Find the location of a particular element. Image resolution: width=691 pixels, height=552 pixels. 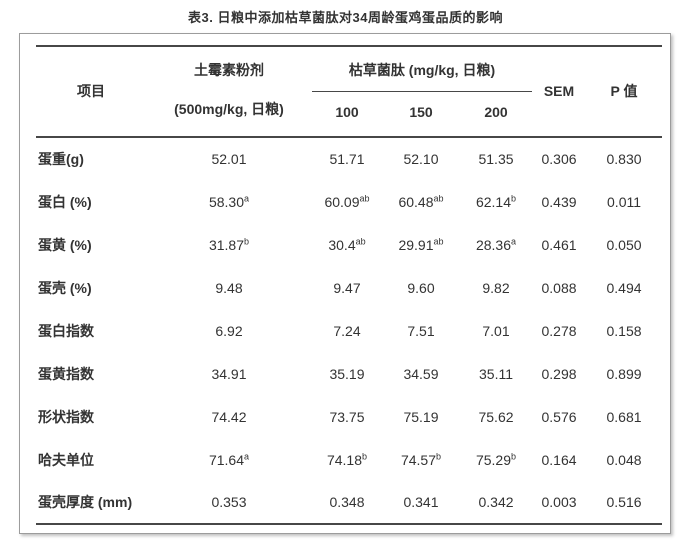

cell-p-value: 0.516 is located at coordinates (624, 502).